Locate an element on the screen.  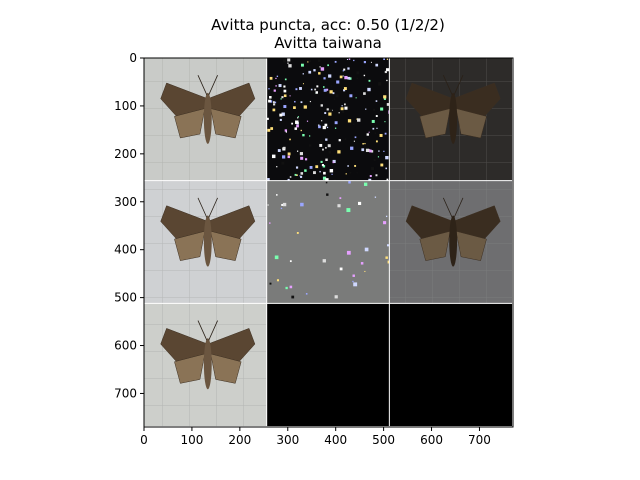
image-cell-r1-c0 is located at coordinates (205, 242).